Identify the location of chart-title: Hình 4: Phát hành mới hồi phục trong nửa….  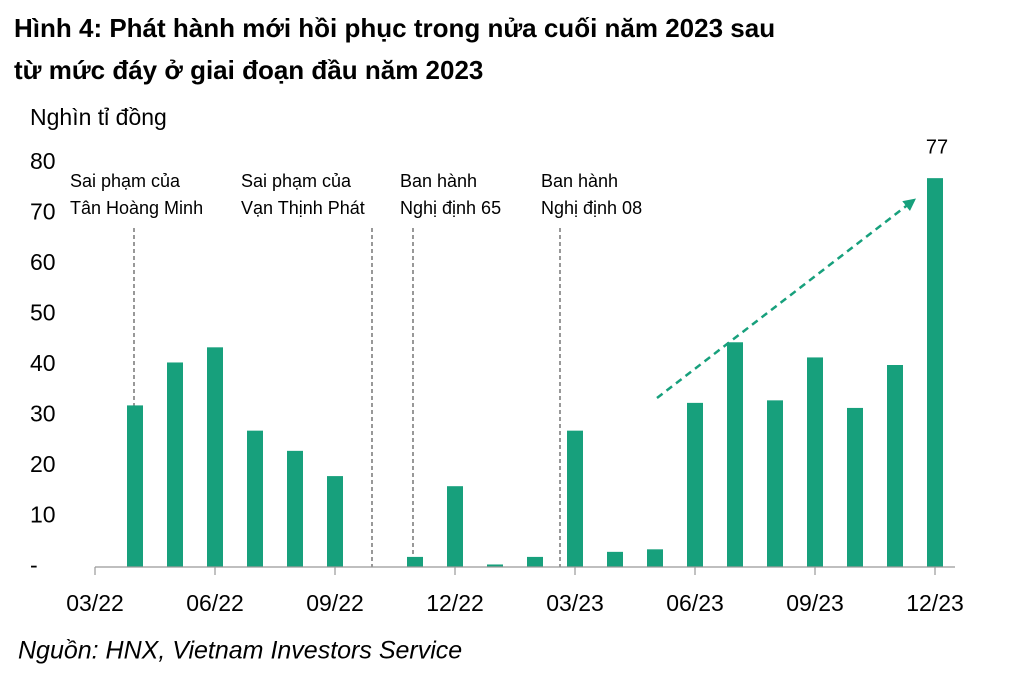
(394, 28).